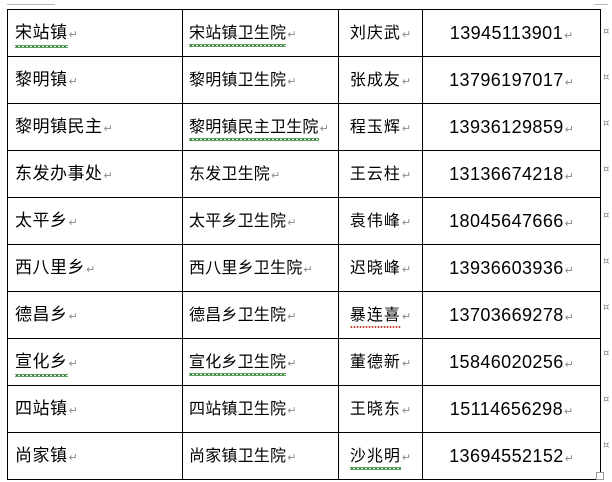 This screenshot has width=612, height=482. Describe the element at coordinates (95, 268) in the screenshot. I see `cell-town: 西八里乡↵` at that location.